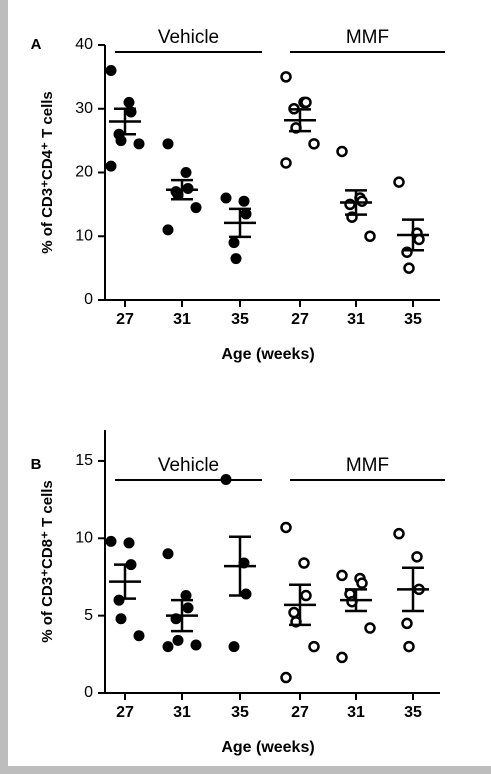  Describe the element at coordinates (36, 44) in the screenshot. I see `panel-label: A` at that location.